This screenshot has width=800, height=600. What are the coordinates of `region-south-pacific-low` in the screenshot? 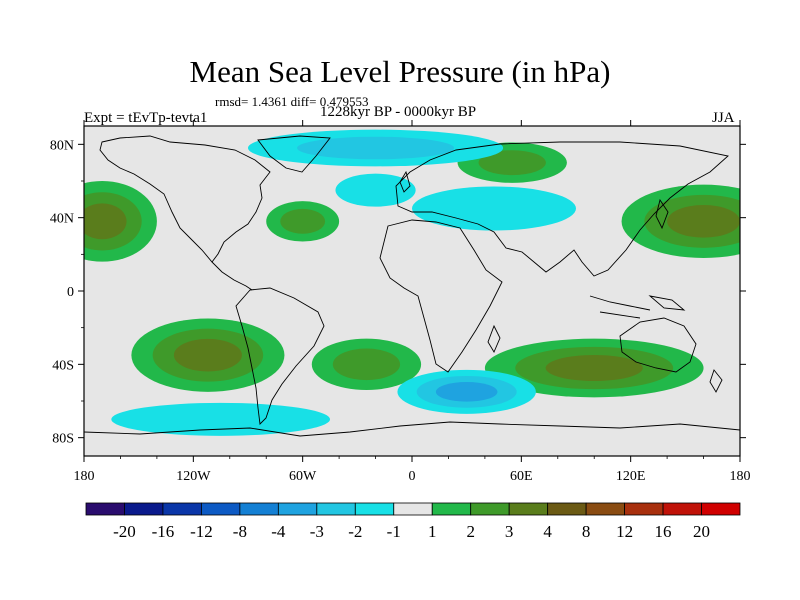 It's located at (220, 419).